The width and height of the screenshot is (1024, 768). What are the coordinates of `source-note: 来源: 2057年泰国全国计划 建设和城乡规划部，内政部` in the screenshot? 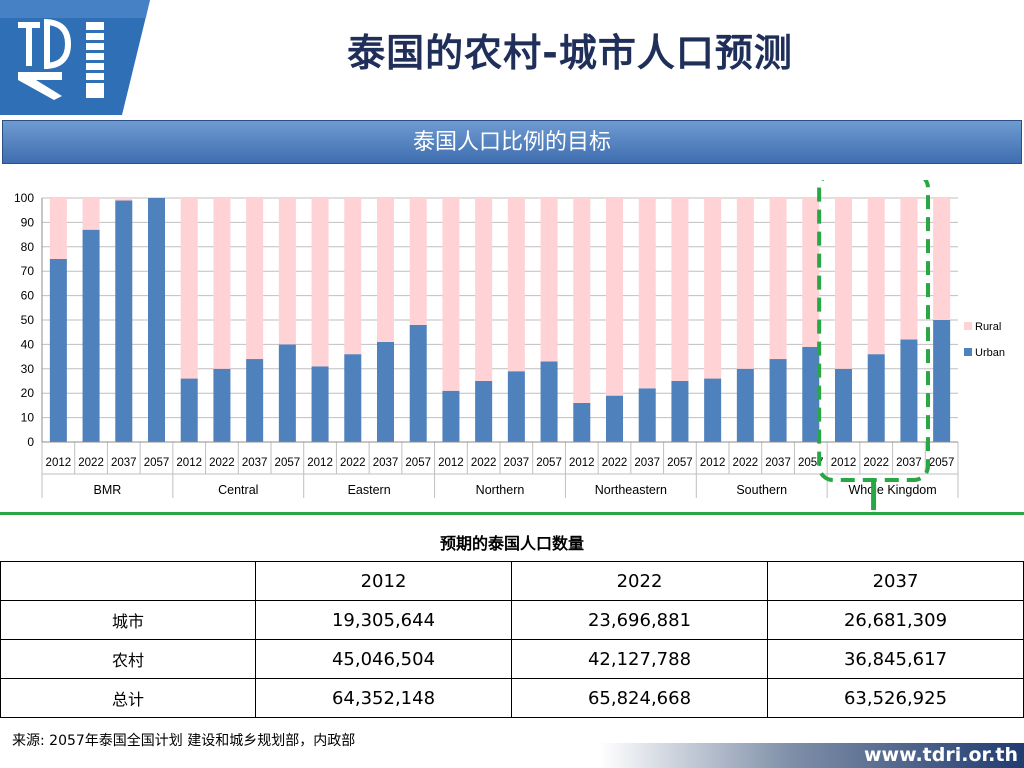 It's located at (184, 741).